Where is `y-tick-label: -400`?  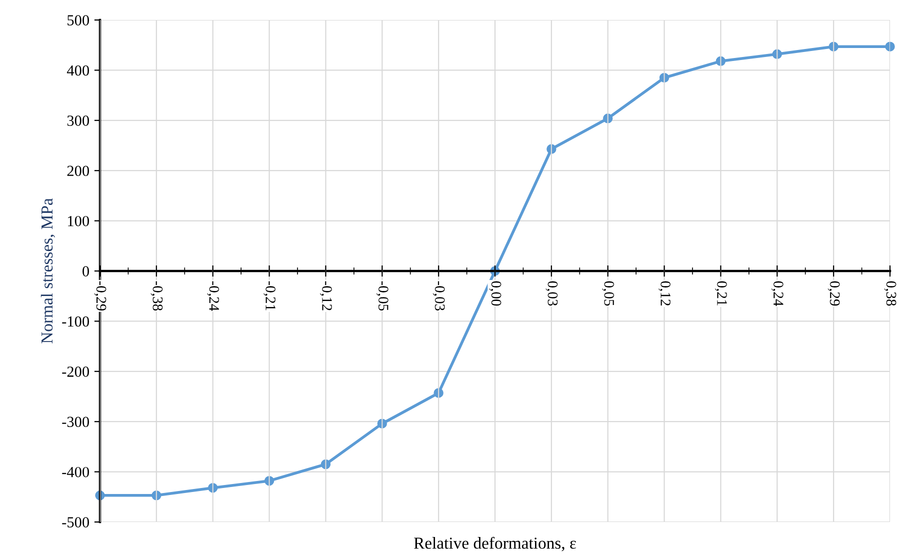 y-tick-label: -400 is located at coordinates (75, 472).